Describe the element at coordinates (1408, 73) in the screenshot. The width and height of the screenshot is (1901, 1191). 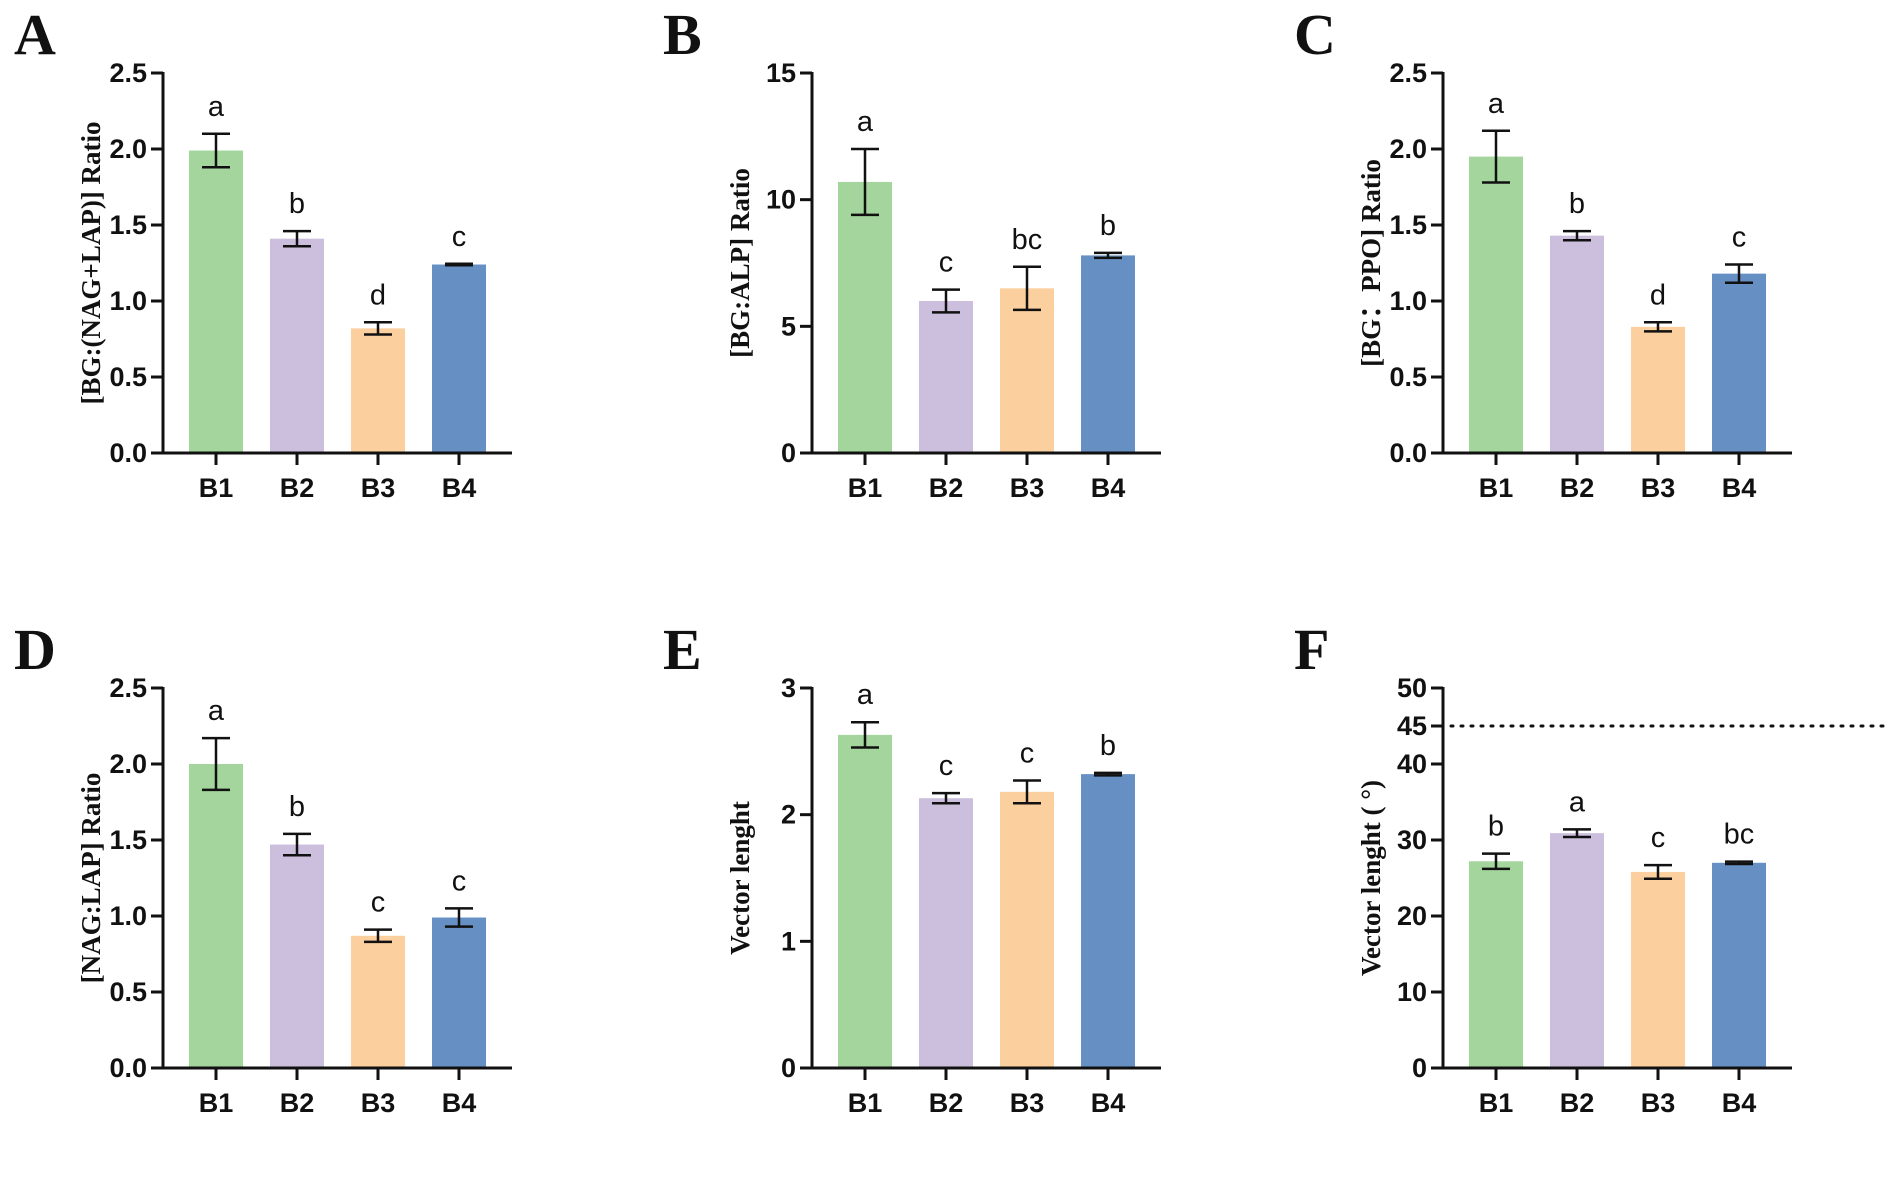
I see `y-tick-label: 2.5` at that location.